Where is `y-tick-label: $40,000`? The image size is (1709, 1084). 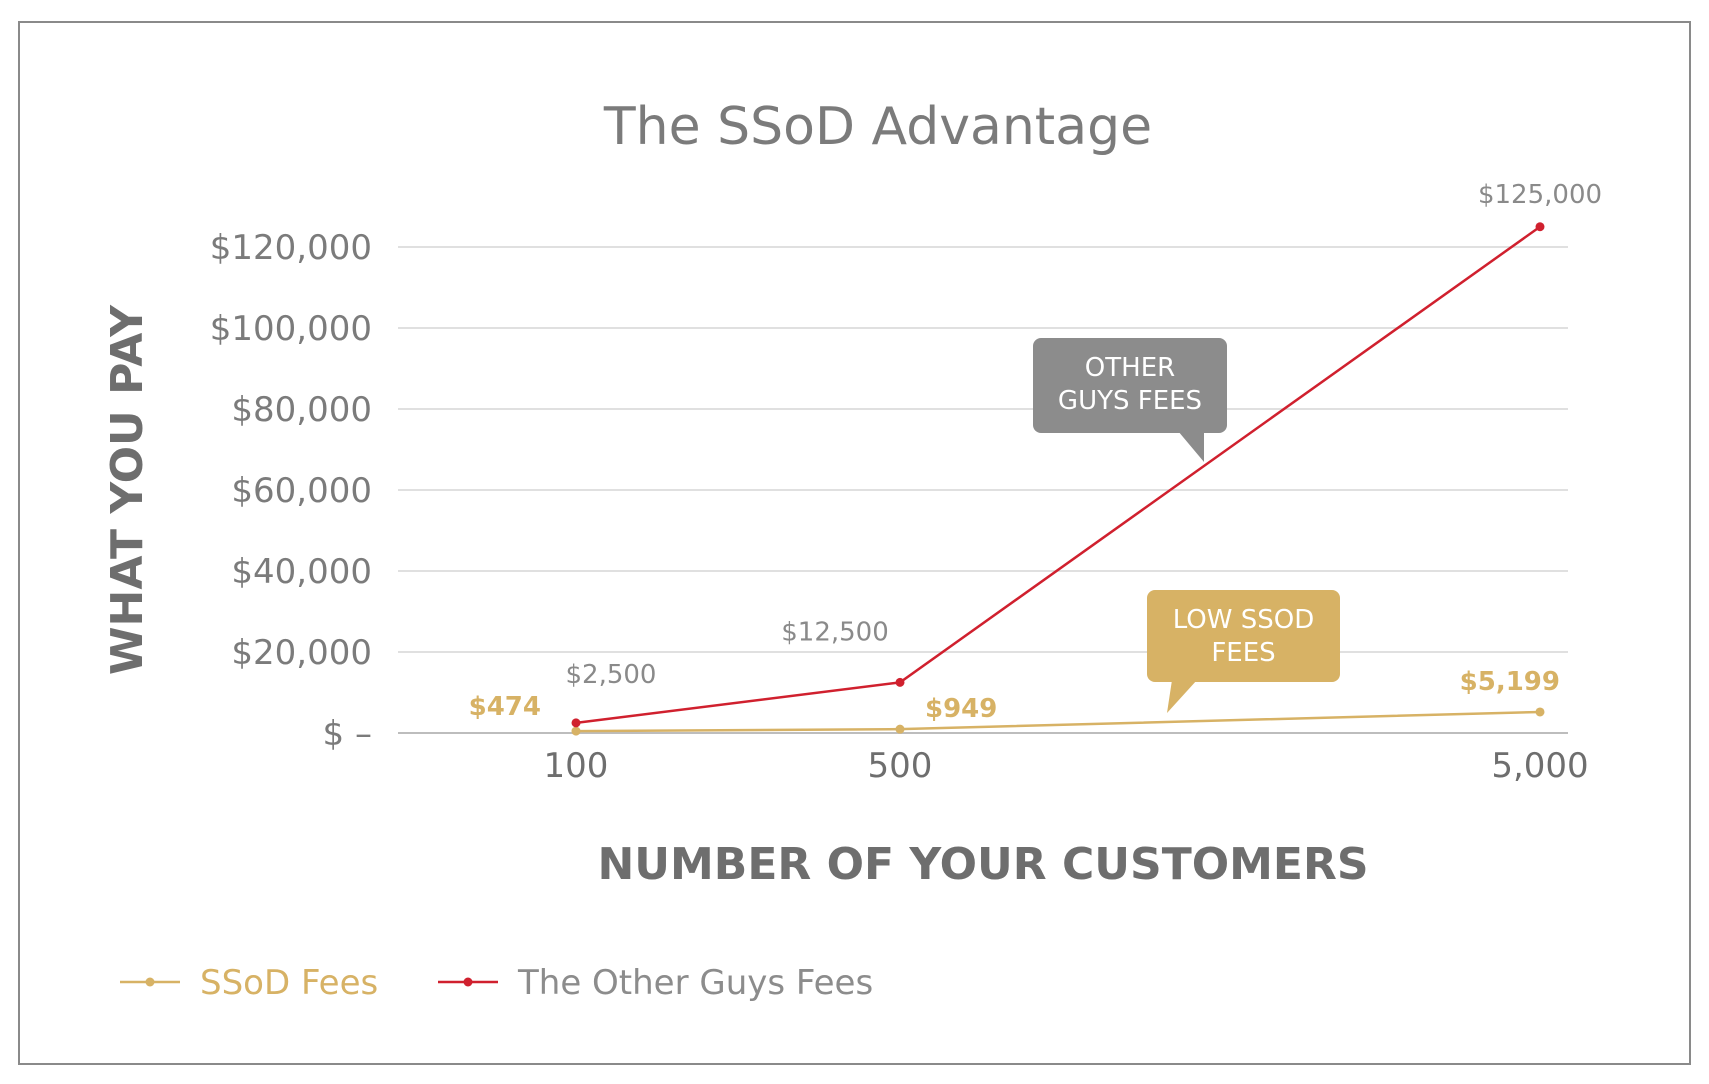 y-tick-label: $40,000 is located at coordinates (301, 572).